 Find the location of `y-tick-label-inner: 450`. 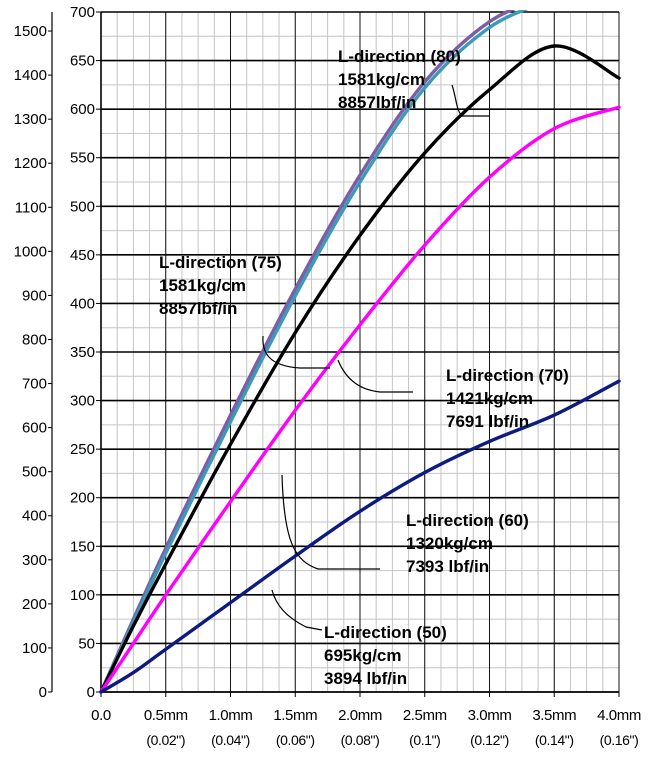

y-tick-label-inner: 450 is located at coordinates (82, 255).